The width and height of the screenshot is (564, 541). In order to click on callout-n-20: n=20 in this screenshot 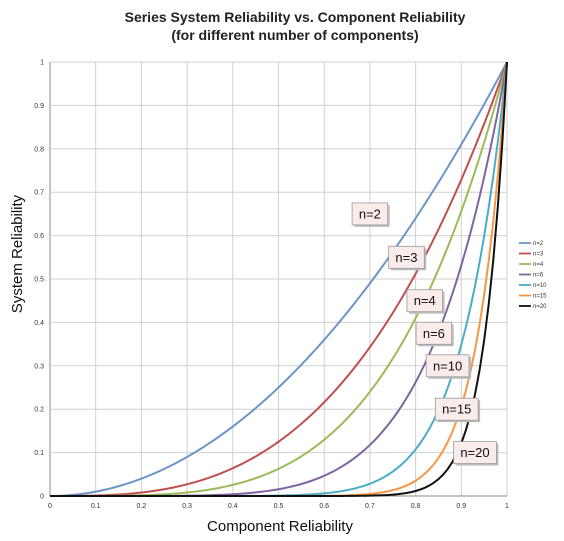, I will do `click(476, 453)`.